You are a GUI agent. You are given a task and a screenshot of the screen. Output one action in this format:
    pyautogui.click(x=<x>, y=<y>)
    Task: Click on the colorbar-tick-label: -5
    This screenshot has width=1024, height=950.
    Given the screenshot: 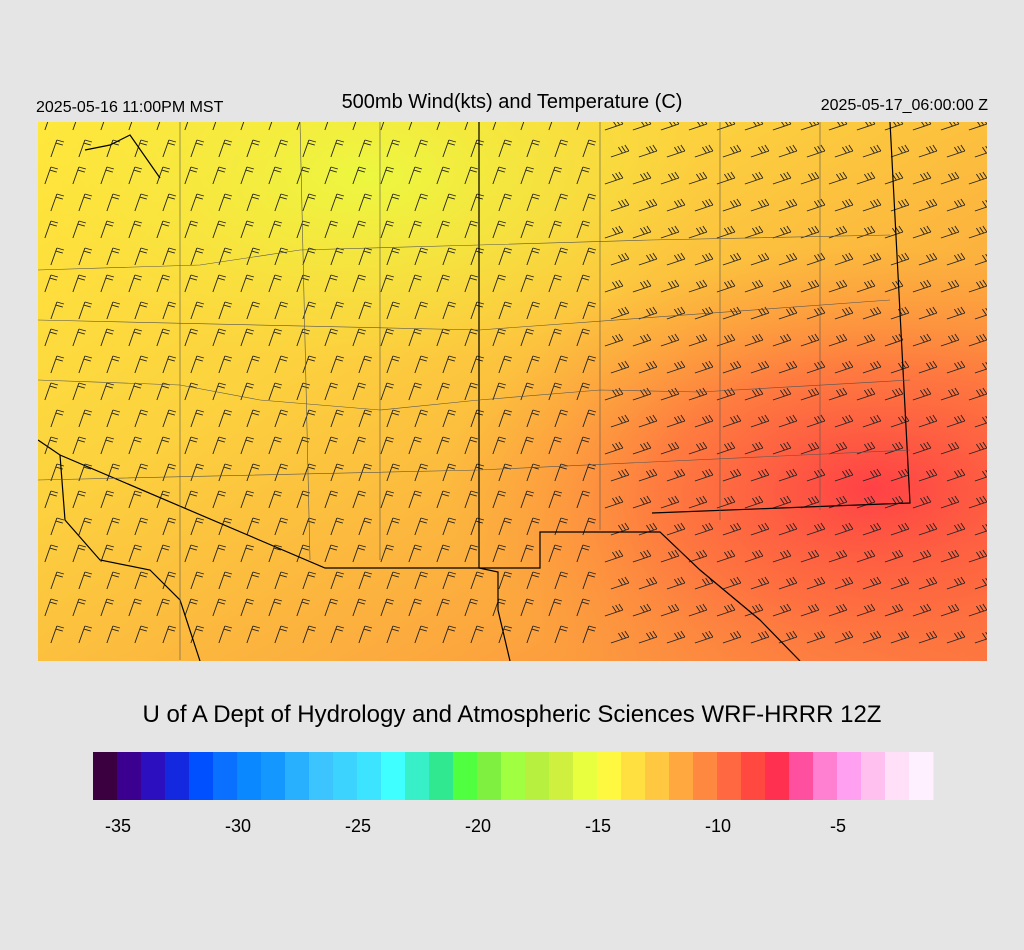 What is the action you would take?
    pyautogui.click(x=838, y=826)
    